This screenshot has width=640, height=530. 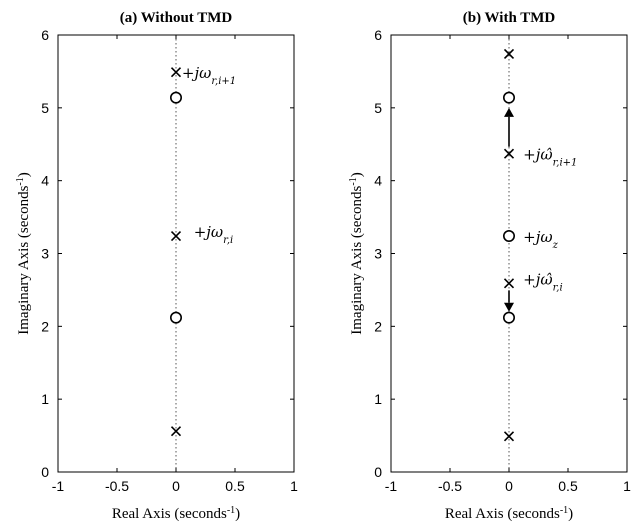 What do you see at coordinates (509, 18) in the screenshot?
I see `chart-title: (b) With TMD` at bounding box center [509, 18].